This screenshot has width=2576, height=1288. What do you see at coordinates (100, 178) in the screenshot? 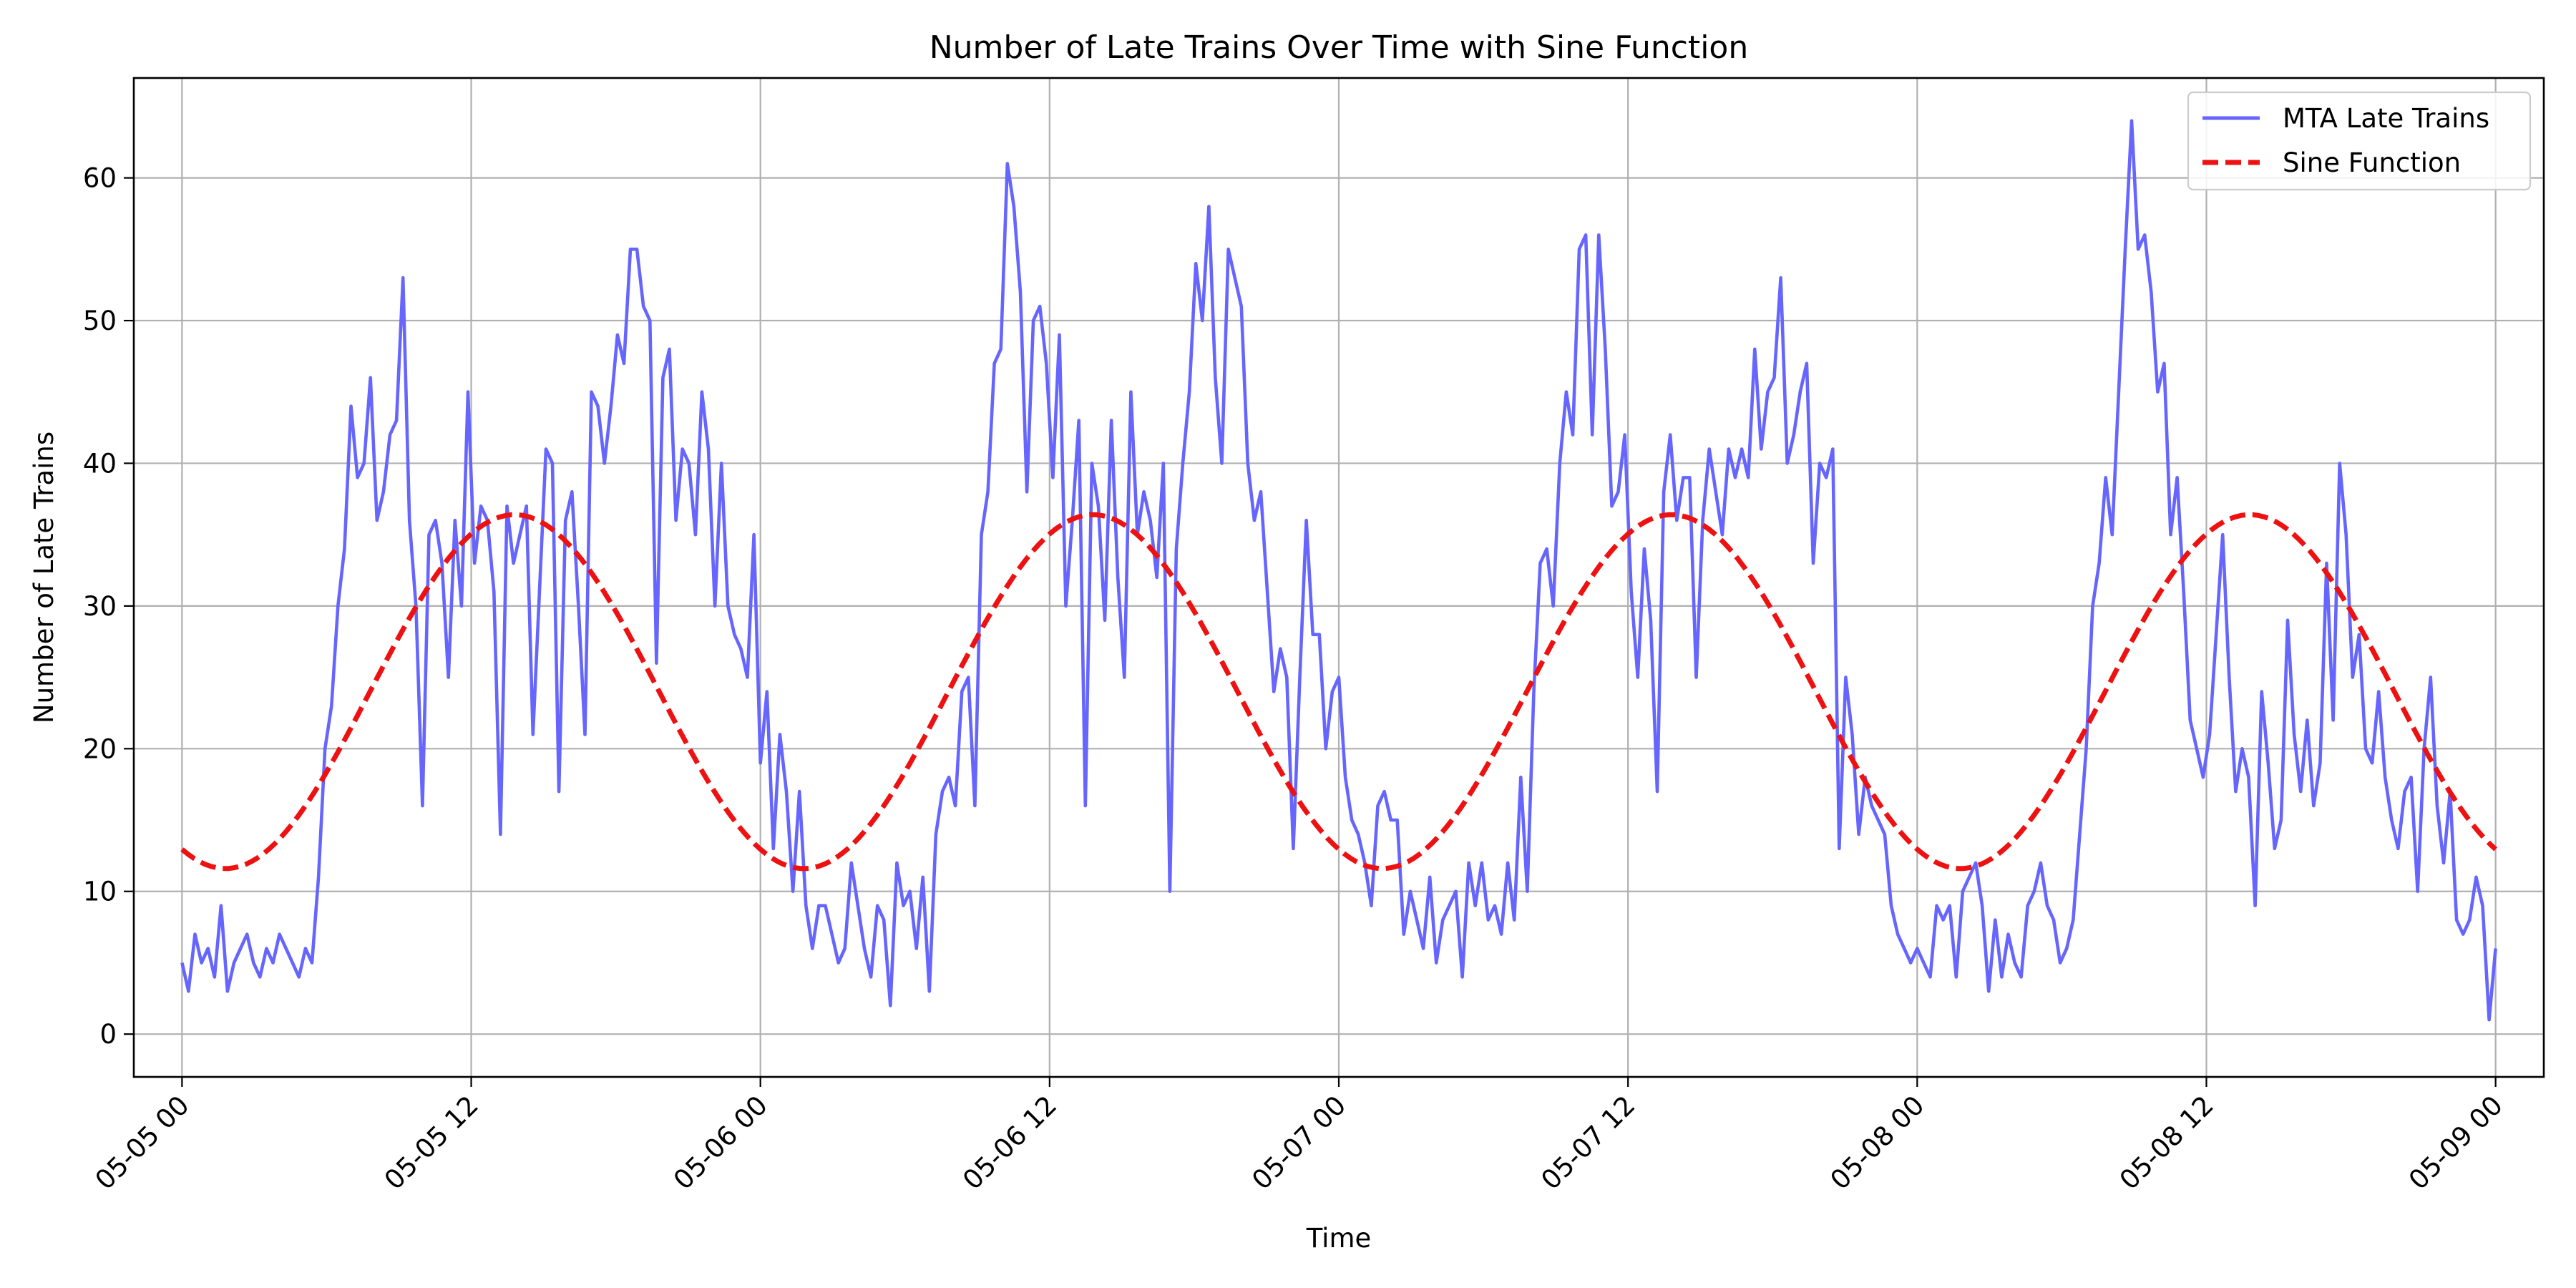
I see `y-tick-label: 60` at bounding box center [100, 178].